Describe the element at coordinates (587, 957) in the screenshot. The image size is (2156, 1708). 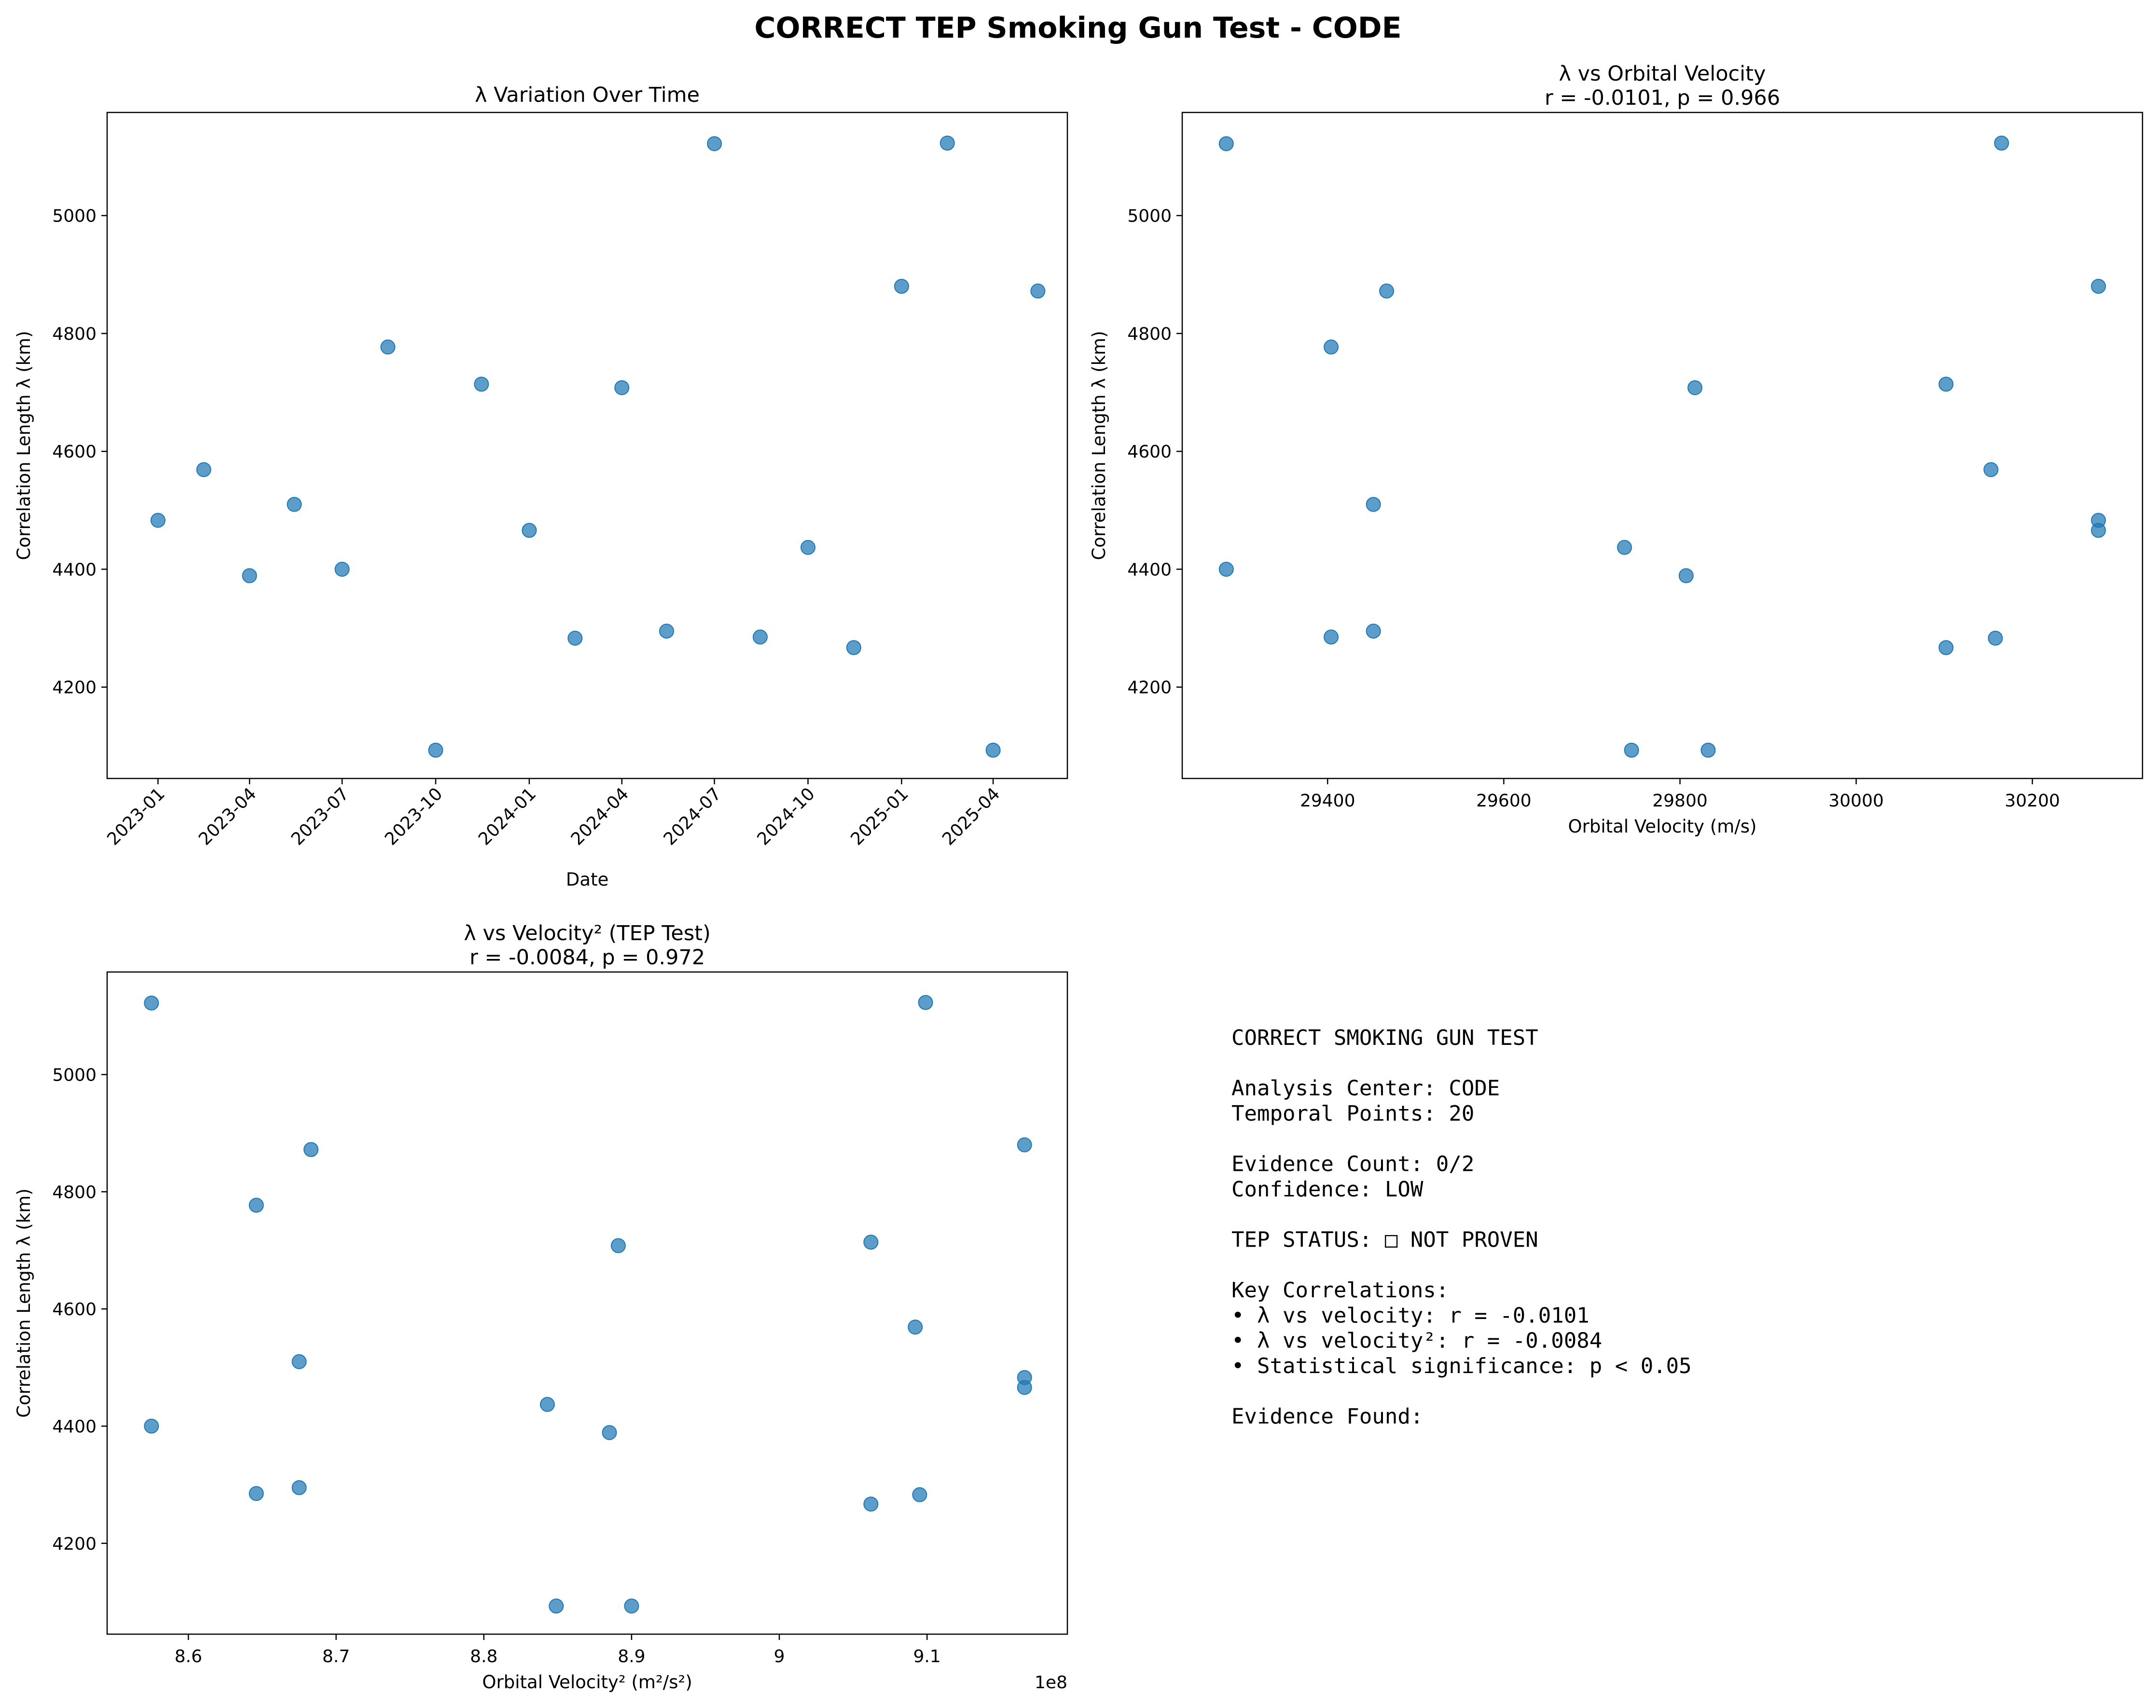
I see `chart-subtitle: r = -0.0084, p = 0.972` at that location.